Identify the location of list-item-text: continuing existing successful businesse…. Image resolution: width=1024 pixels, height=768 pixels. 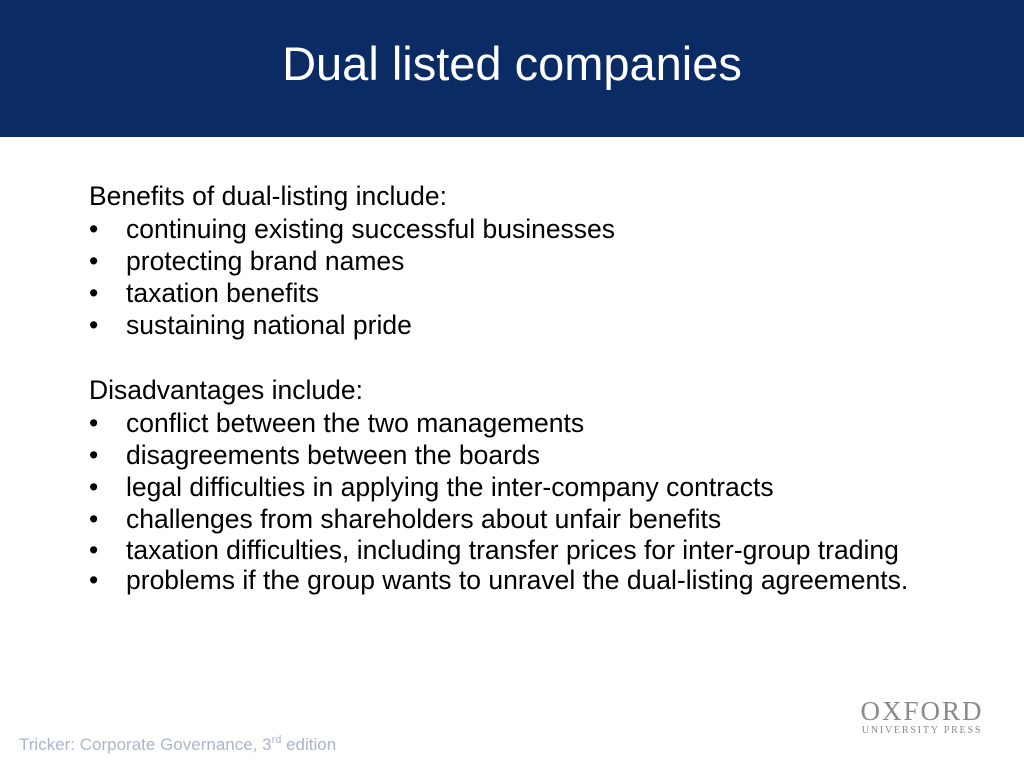
(371, 229).